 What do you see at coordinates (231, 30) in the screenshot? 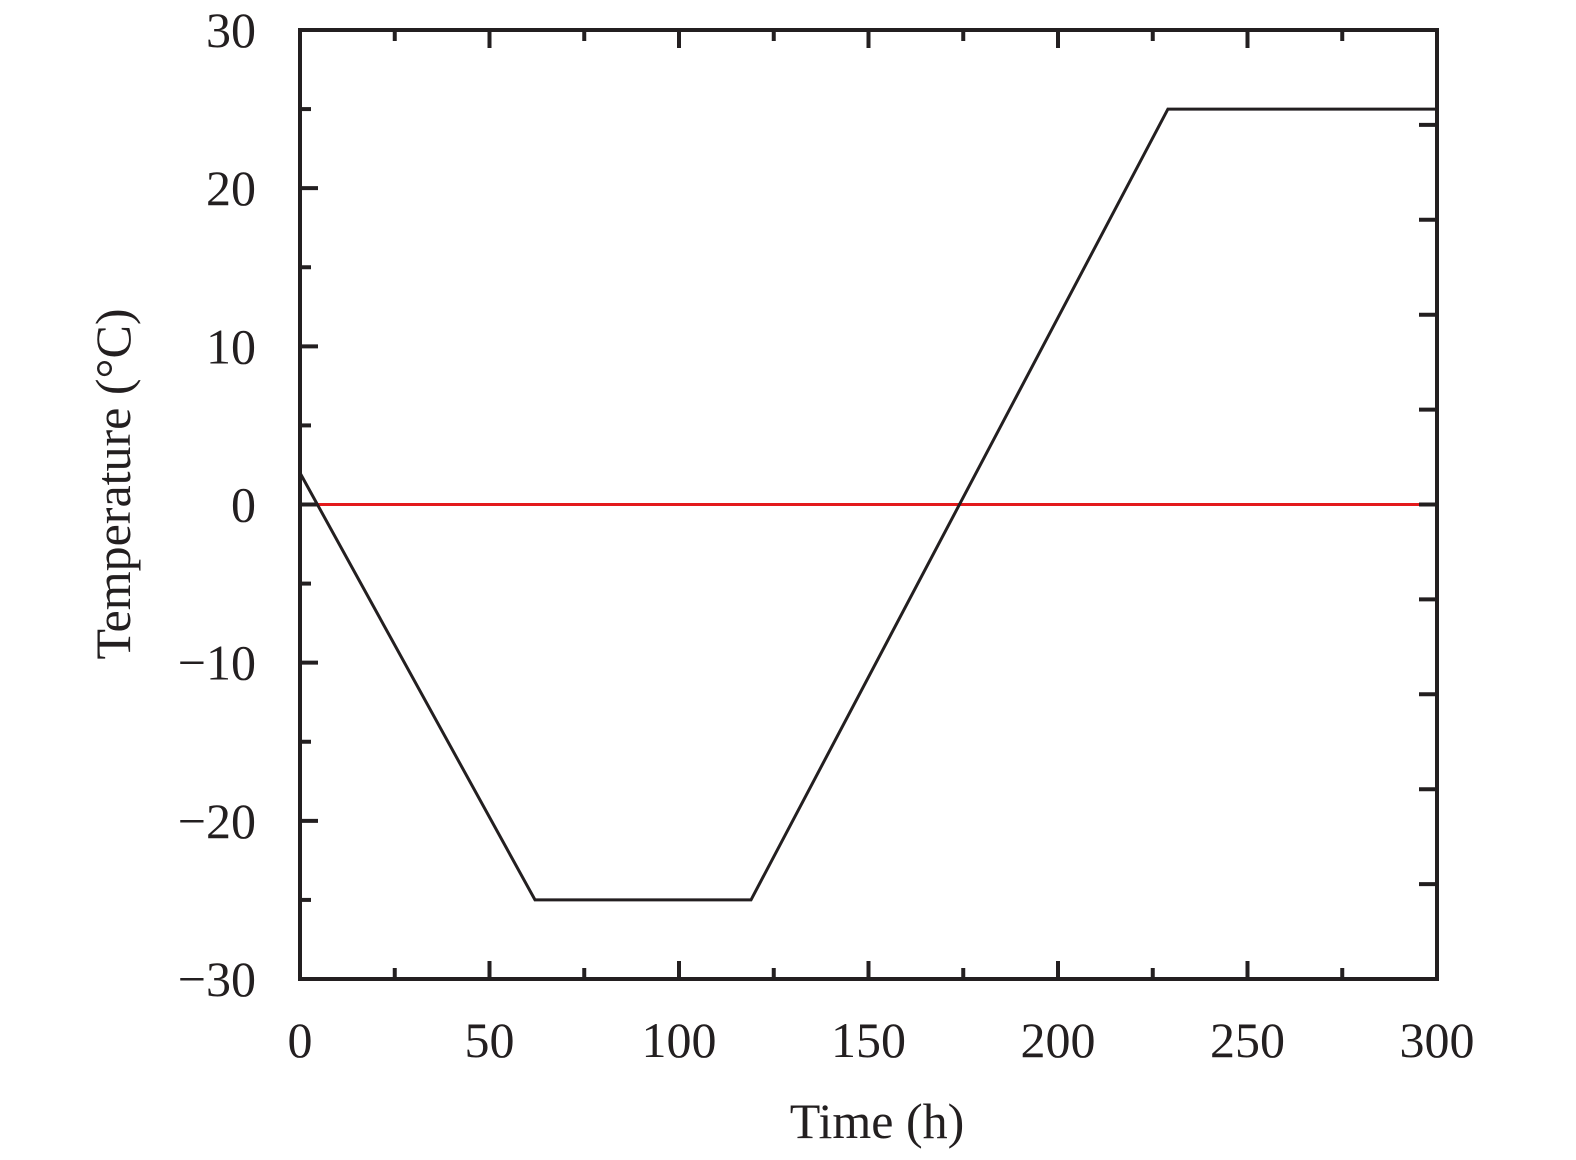
I see `y-tick-label: 30` at bounding box center [231, 30].